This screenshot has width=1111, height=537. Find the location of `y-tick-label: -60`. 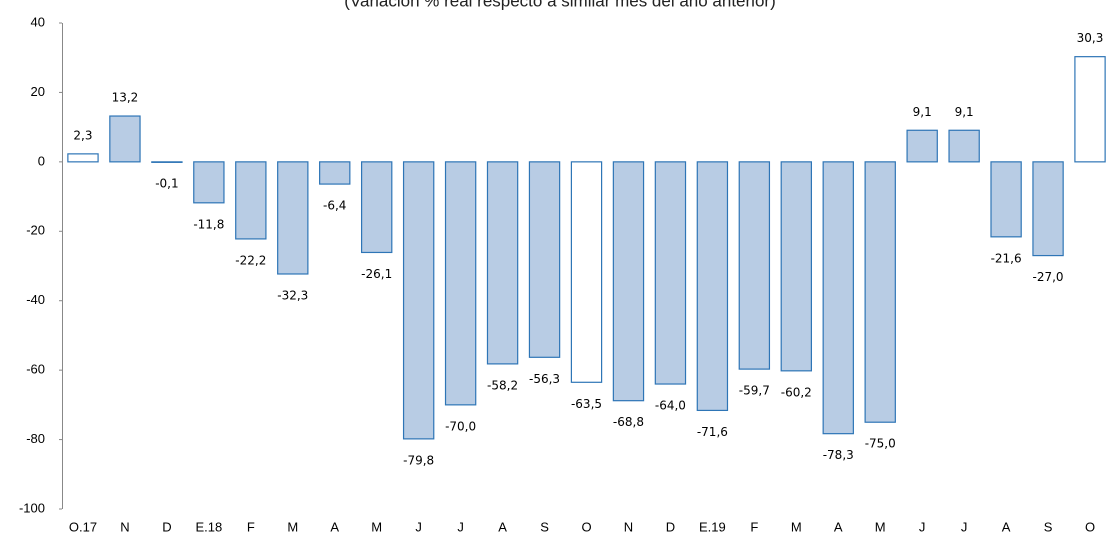

y-tick-label: -60 is located at coordinates (35, 369).